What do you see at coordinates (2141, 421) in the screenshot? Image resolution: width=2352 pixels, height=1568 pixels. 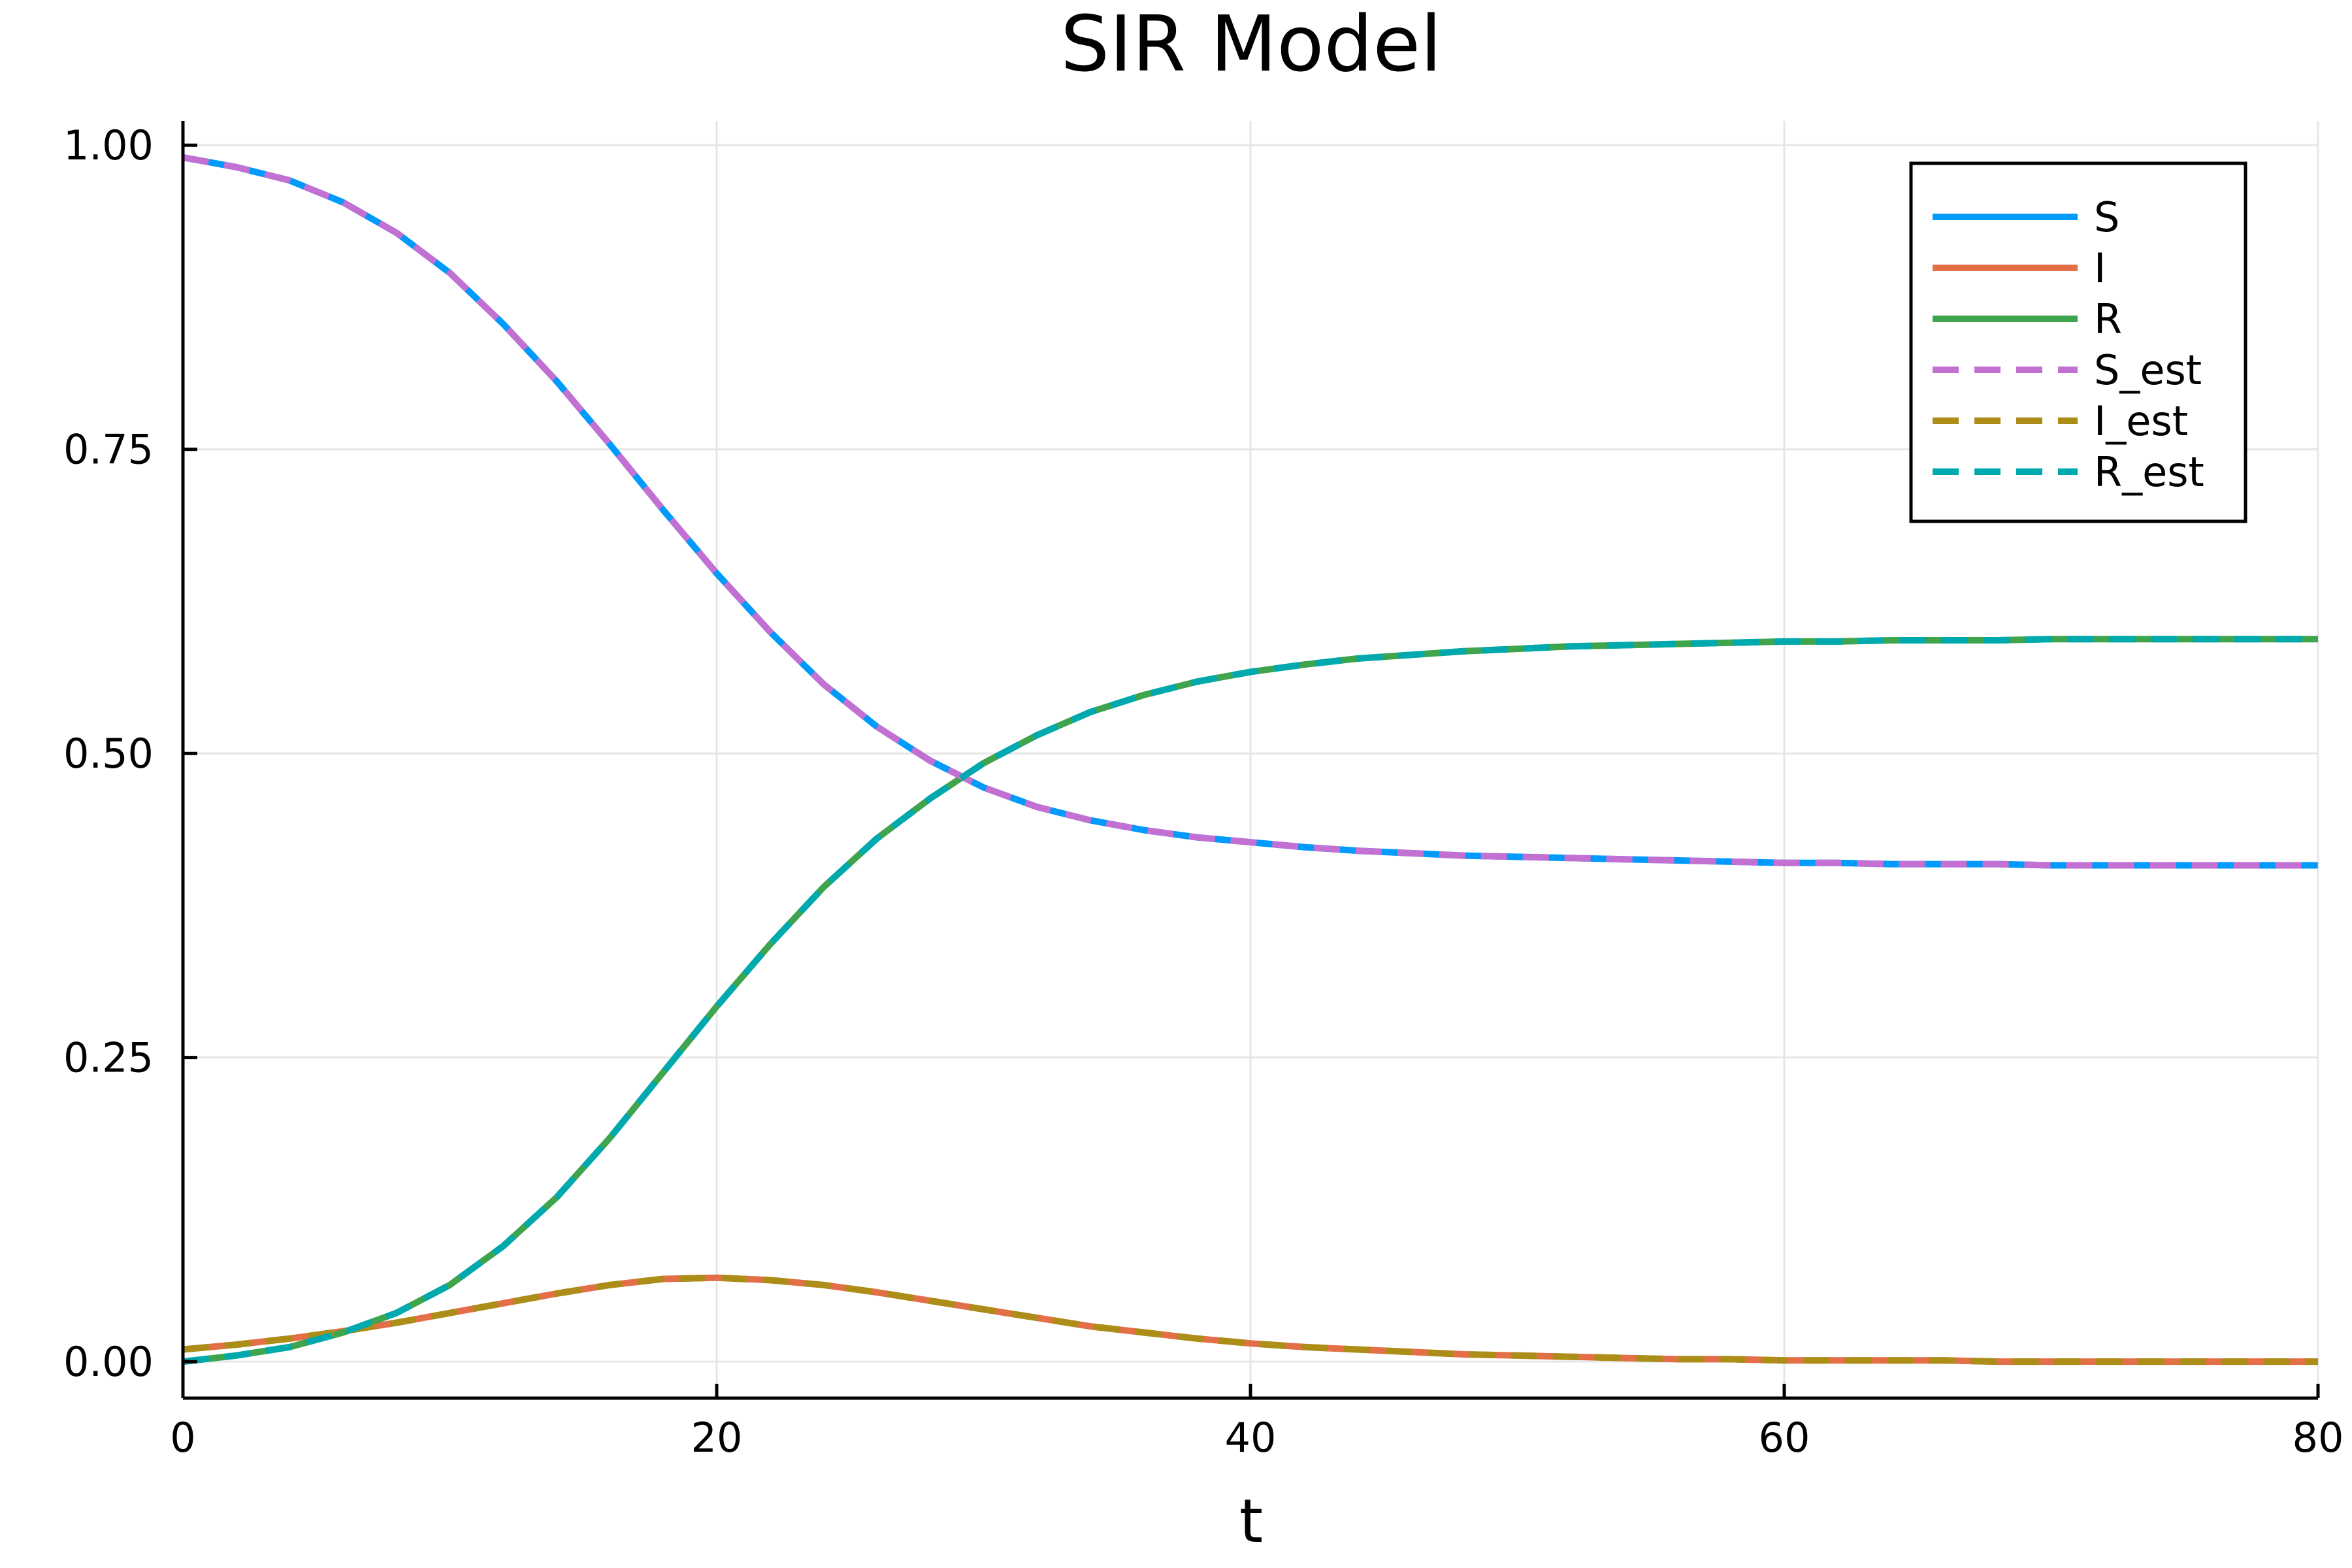 I see `legend-label: I_est` at bounding box center [2141, 421].